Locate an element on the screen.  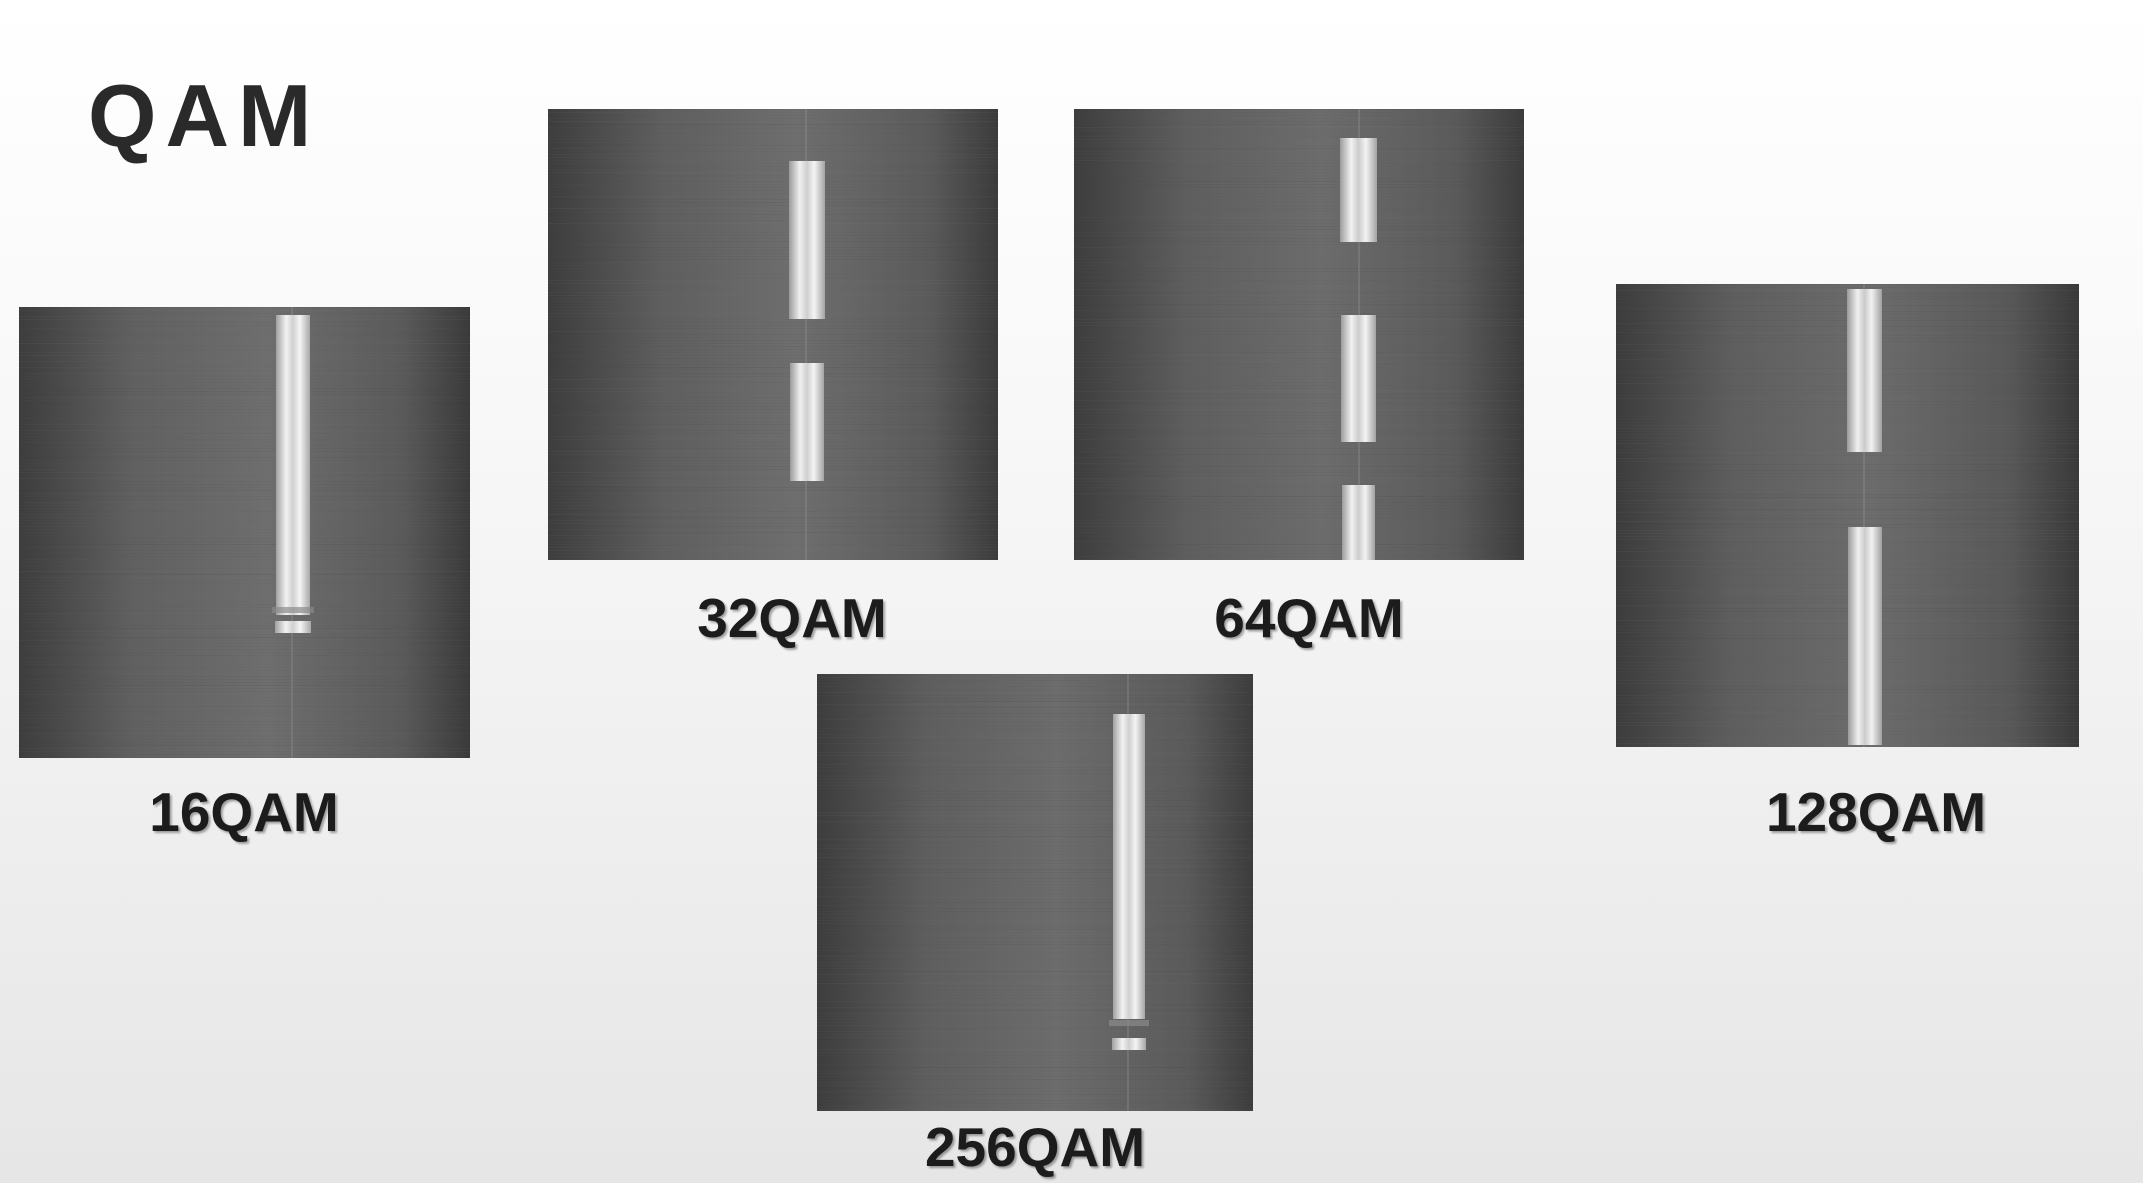
signal-band is located at coordinates (293, 465).